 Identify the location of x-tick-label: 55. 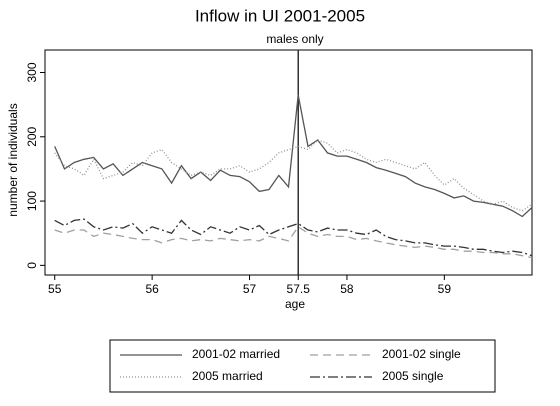
(55, 289).